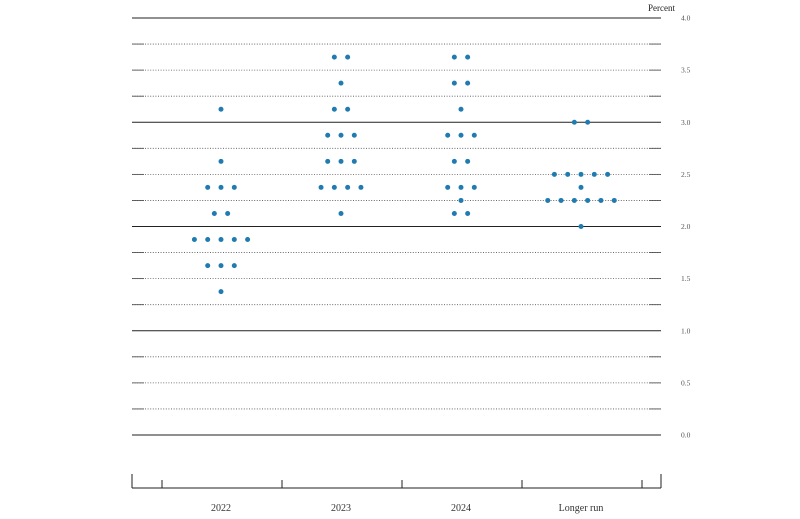 The height and width of the screenshot is (519, 800). What do you see at coordinates (686, 122) in the screenshot?
I see `y-tick-label: 3.0` at bounding box center [686, 122].